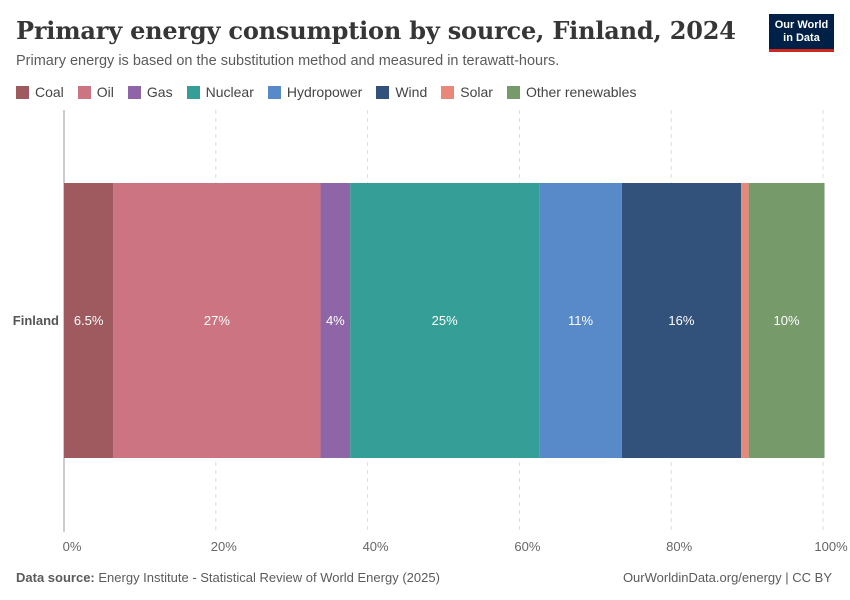 The width and height of the screenshot is (850, 600). I want to click on legend-label: Nuclear, so click(229, 92).